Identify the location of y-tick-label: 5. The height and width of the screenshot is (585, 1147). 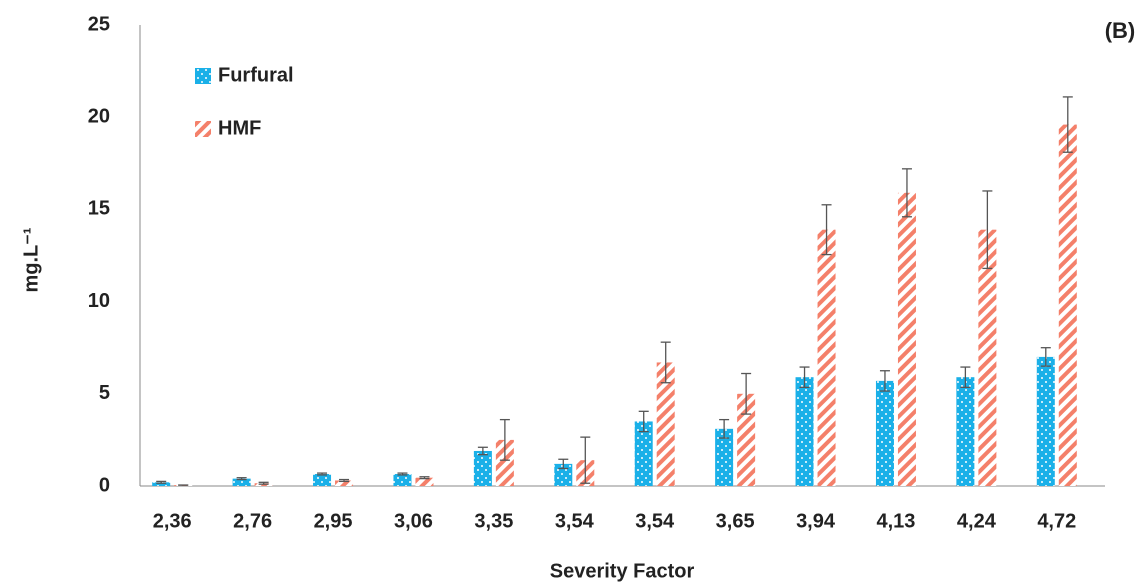
(104, 393).